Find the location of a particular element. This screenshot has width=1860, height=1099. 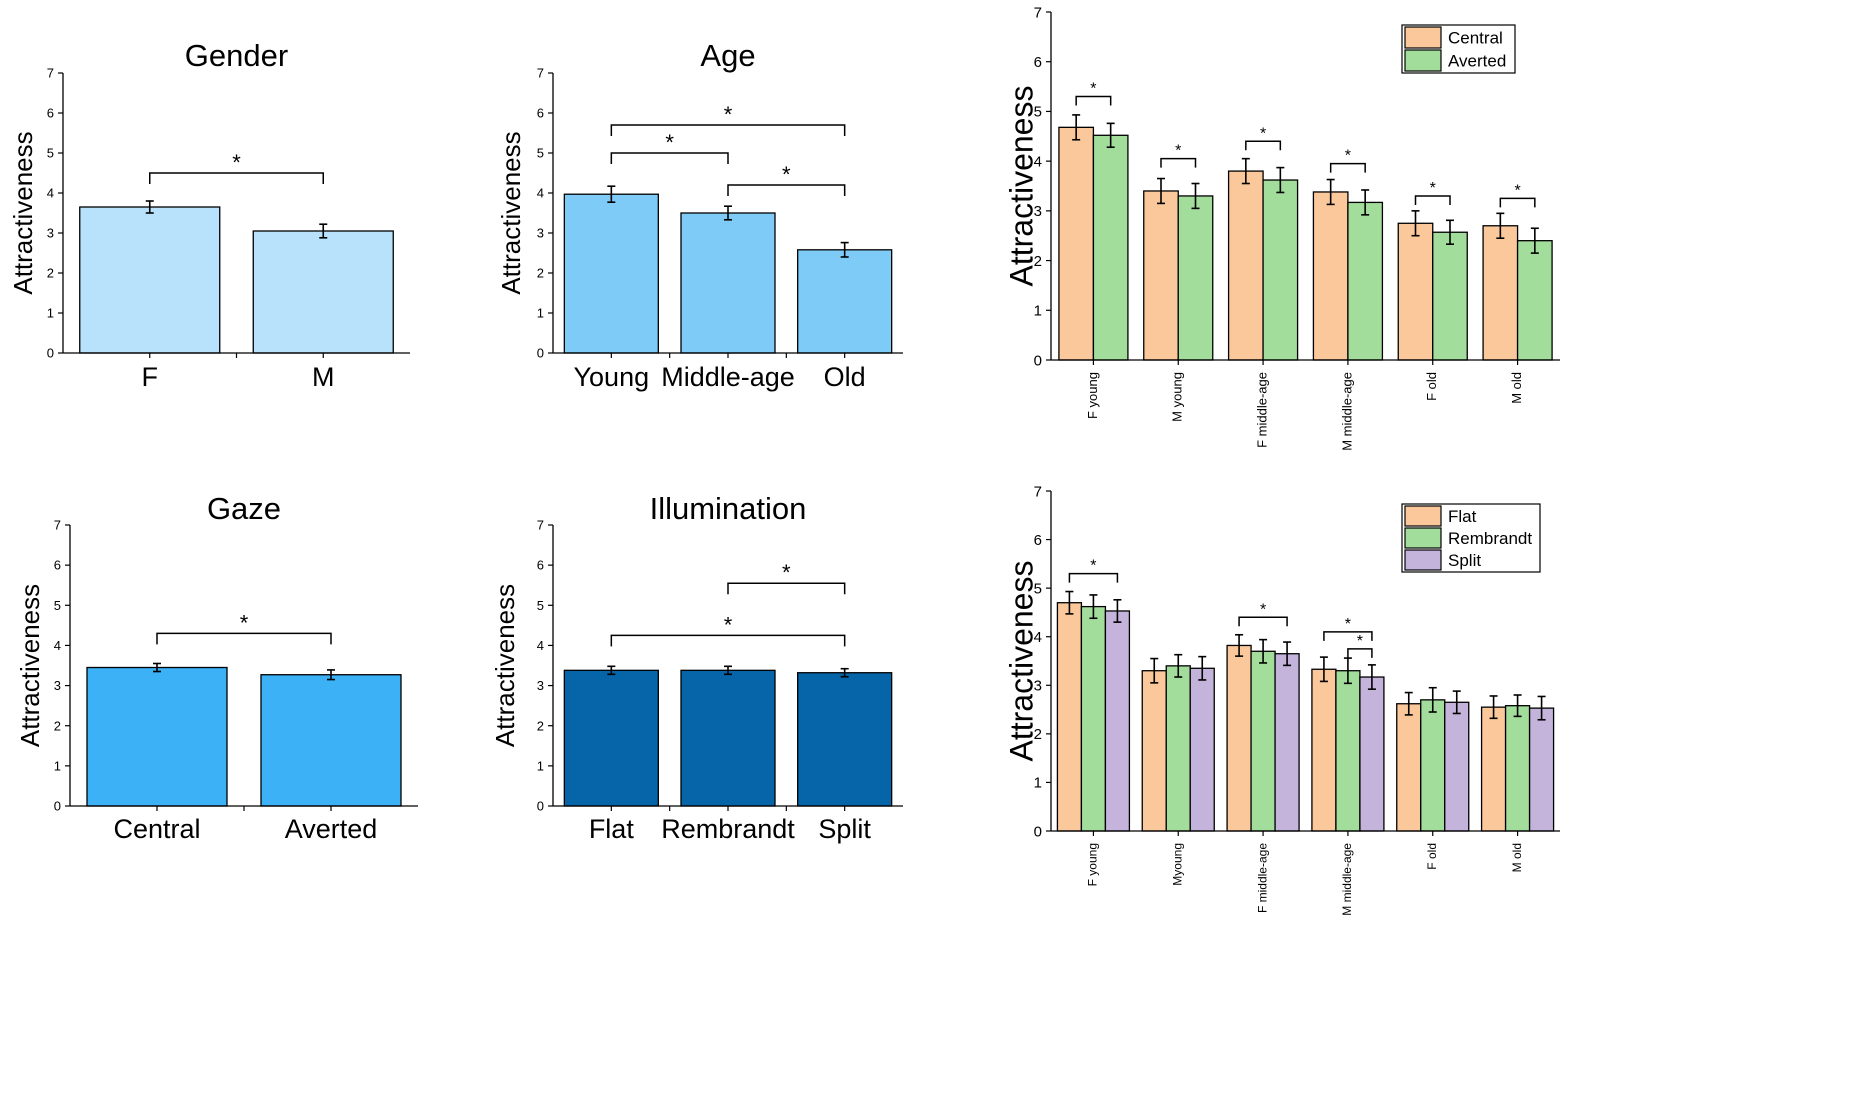

x-tick-label: F is located at coordinates (150, 377).